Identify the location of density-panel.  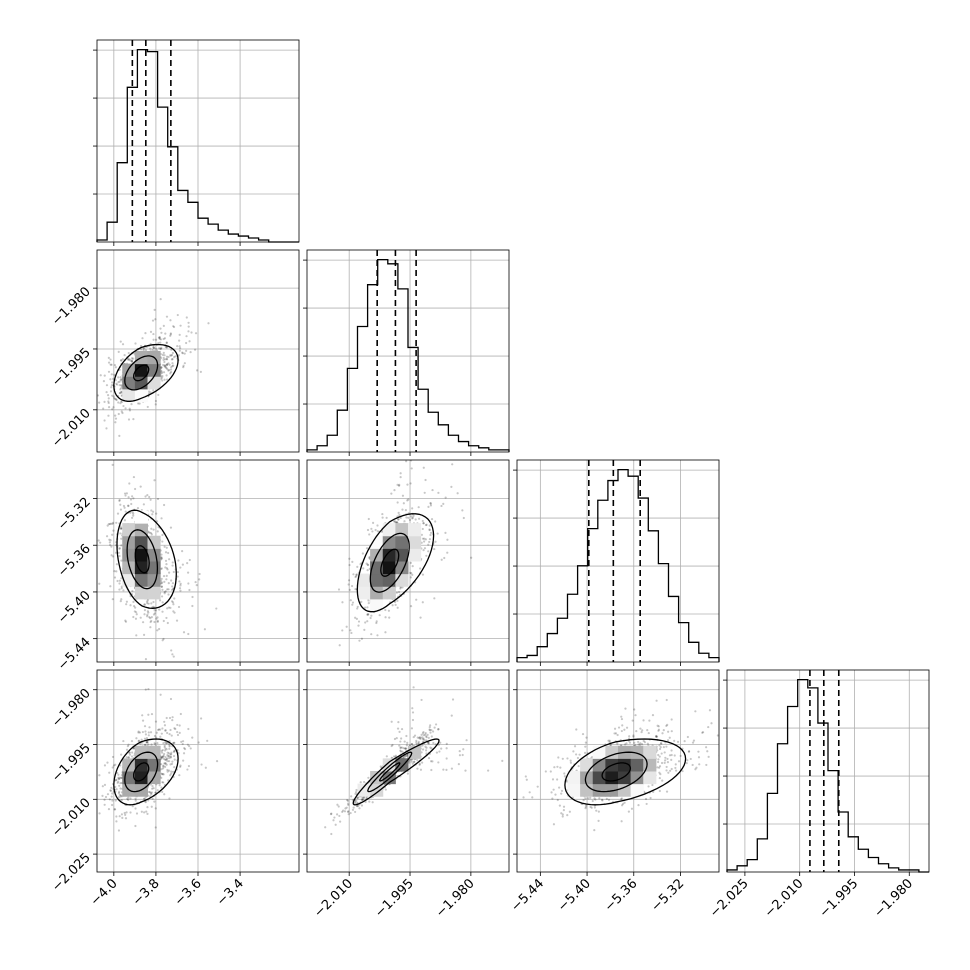
(620, 765).